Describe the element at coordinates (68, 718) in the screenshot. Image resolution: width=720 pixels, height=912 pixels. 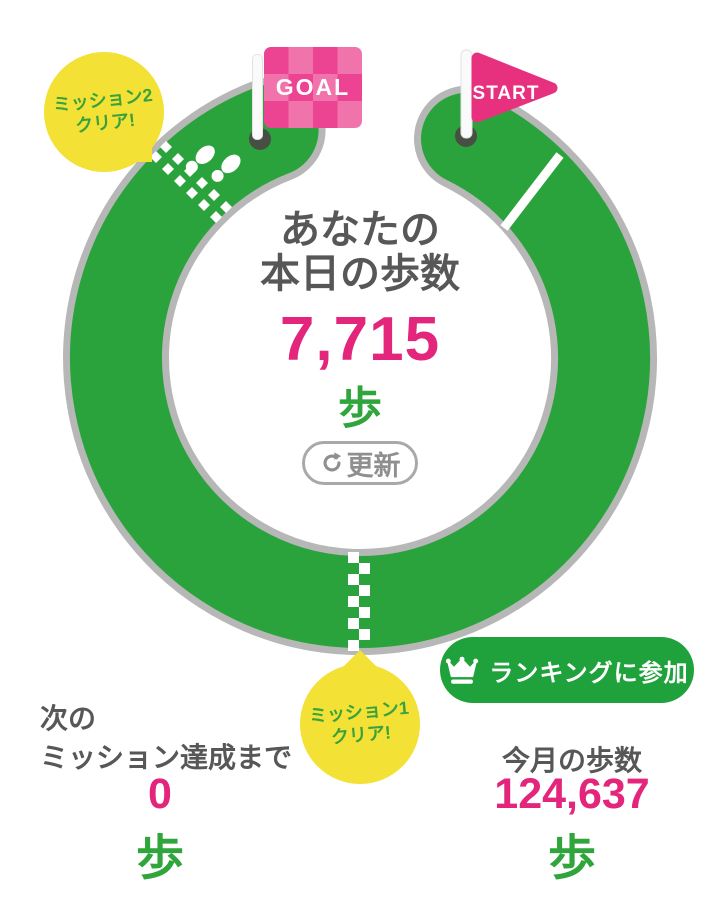
I see `next-mission-caption-line1: 次の` at that location.